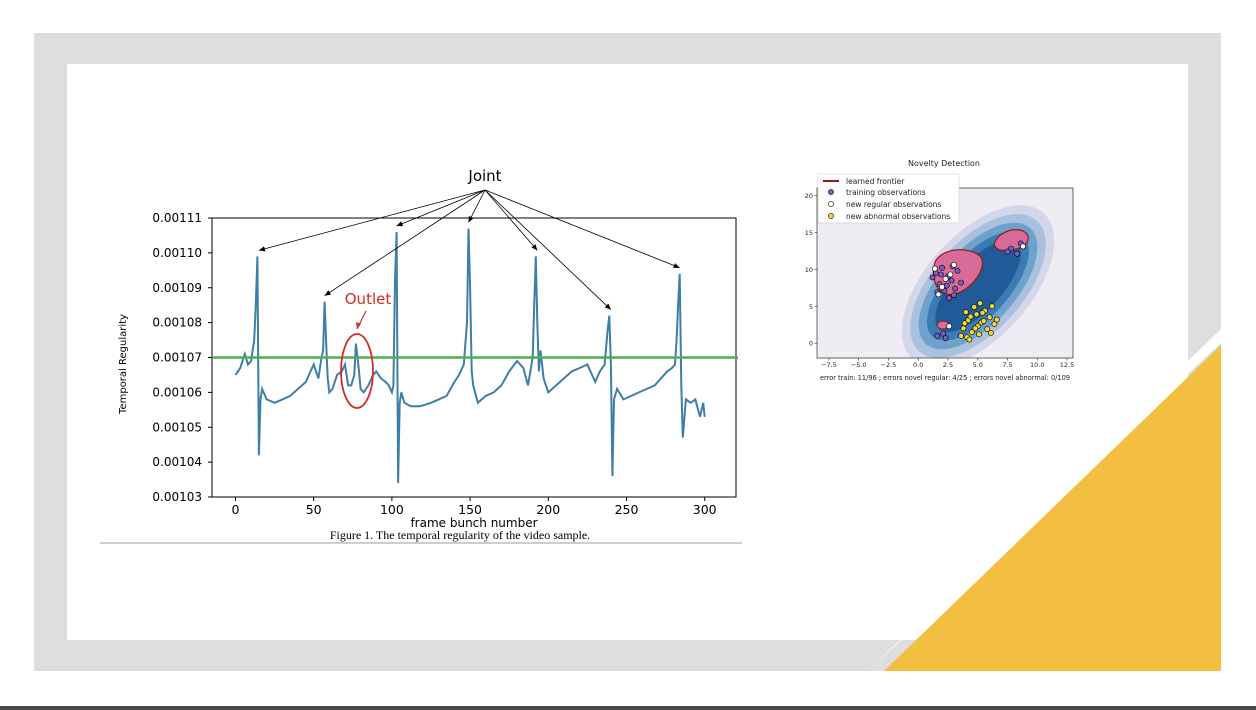  What do you see at coordinates (831, 216) in the screenshot?
I see `legend-abnormal-swatch` at bounding box center [831, 216].